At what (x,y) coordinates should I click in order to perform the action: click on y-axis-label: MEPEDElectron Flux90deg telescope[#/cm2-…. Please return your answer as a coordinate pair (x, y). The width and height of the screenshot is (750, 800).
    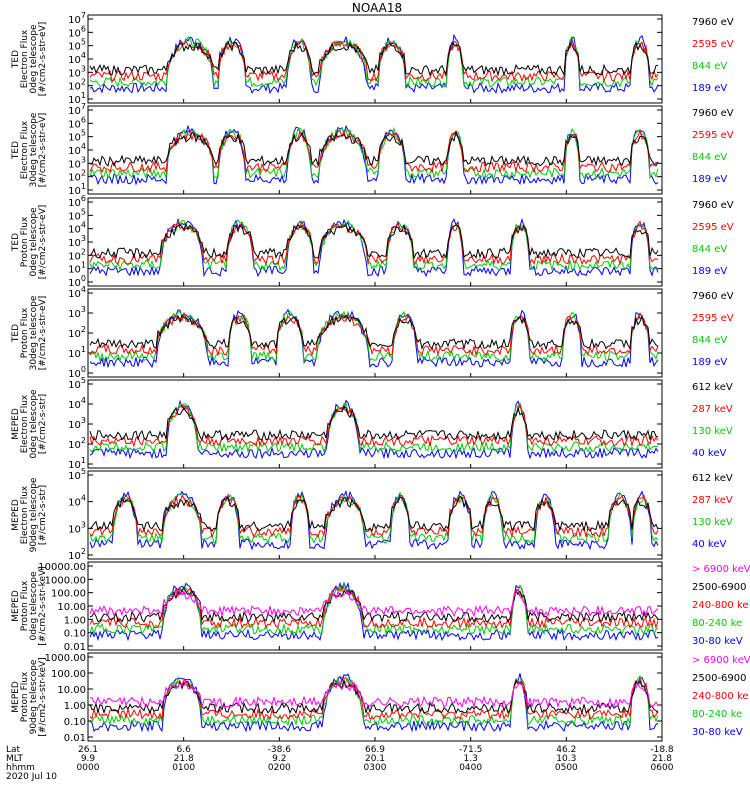
    Looking at the image, I should click on (29, 514).